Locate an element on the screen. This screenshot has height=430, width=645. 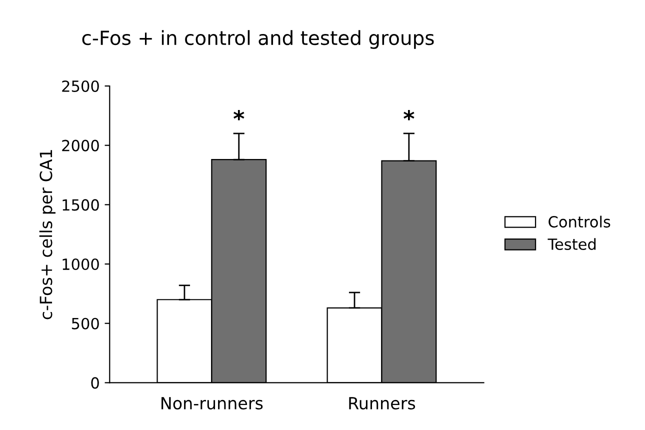
y-tick-label: 1500 is located at coordinates (80, 205).